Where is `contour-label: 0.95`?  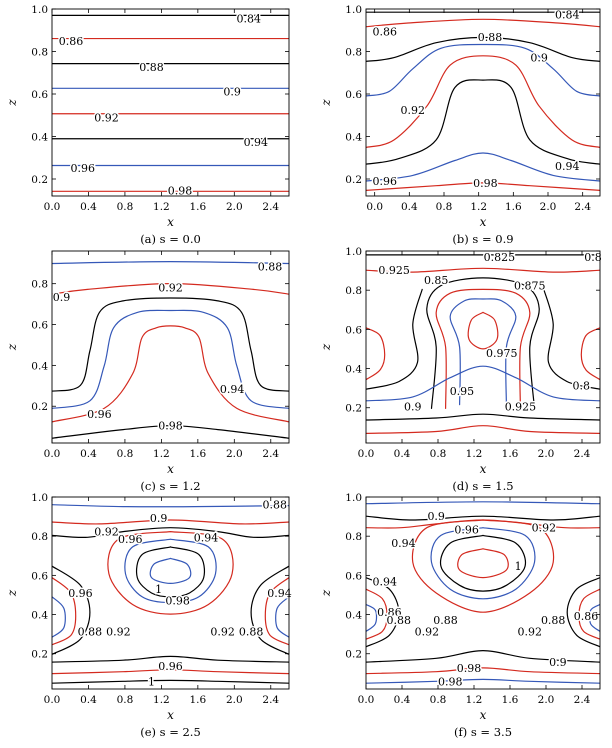
contour-label: 0.95 is located at coordinates (462, 391).